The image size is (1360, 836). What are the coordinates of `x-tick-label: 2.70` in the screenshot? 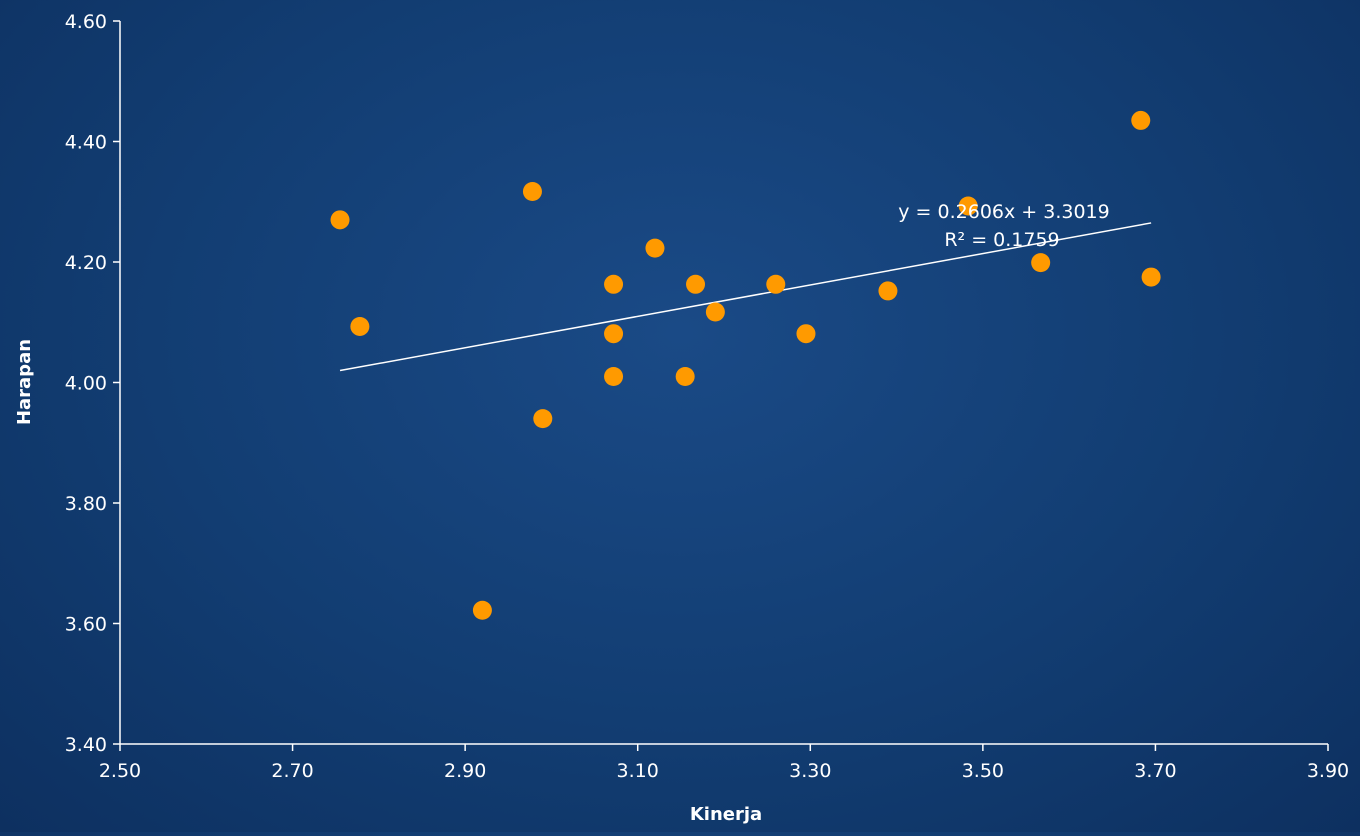 It's located at (292, 771).